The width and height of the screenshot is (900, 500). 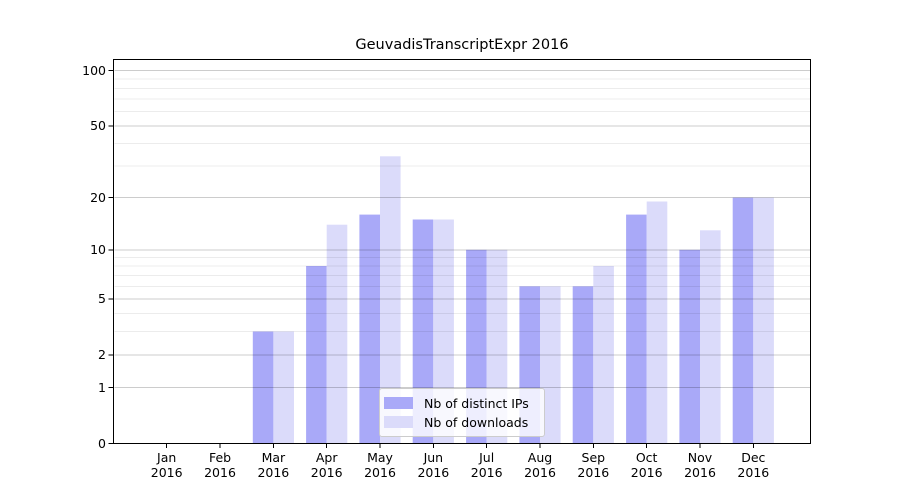 I want to click on bar-downloads-jun, so click(x=443, y=331).